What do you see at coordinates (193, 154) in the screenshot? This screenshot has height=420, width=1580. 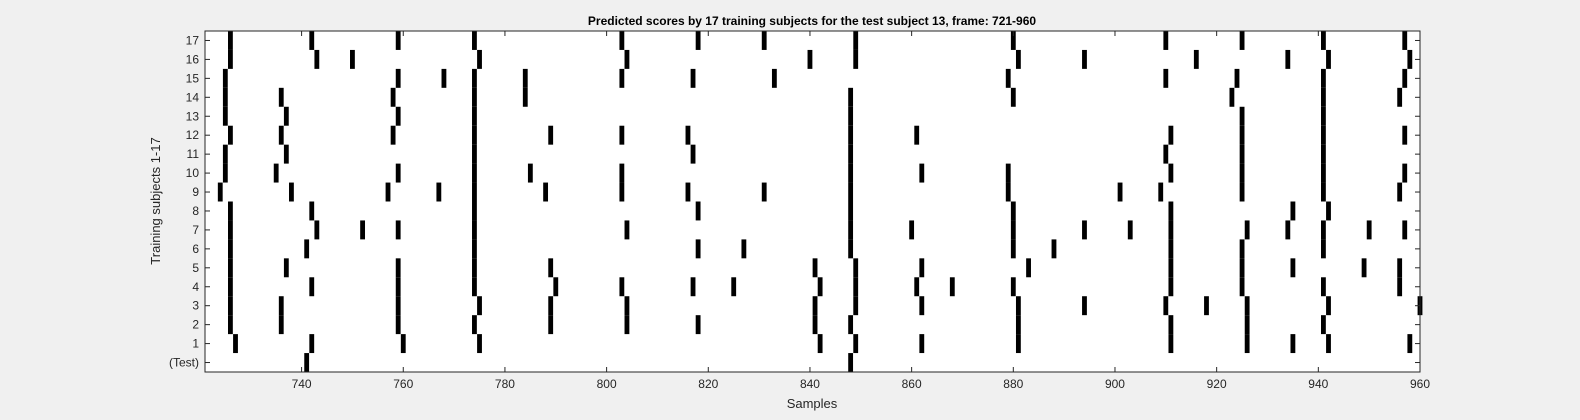 I see `y-tick-label: 11` at bounding box center [193, 154].